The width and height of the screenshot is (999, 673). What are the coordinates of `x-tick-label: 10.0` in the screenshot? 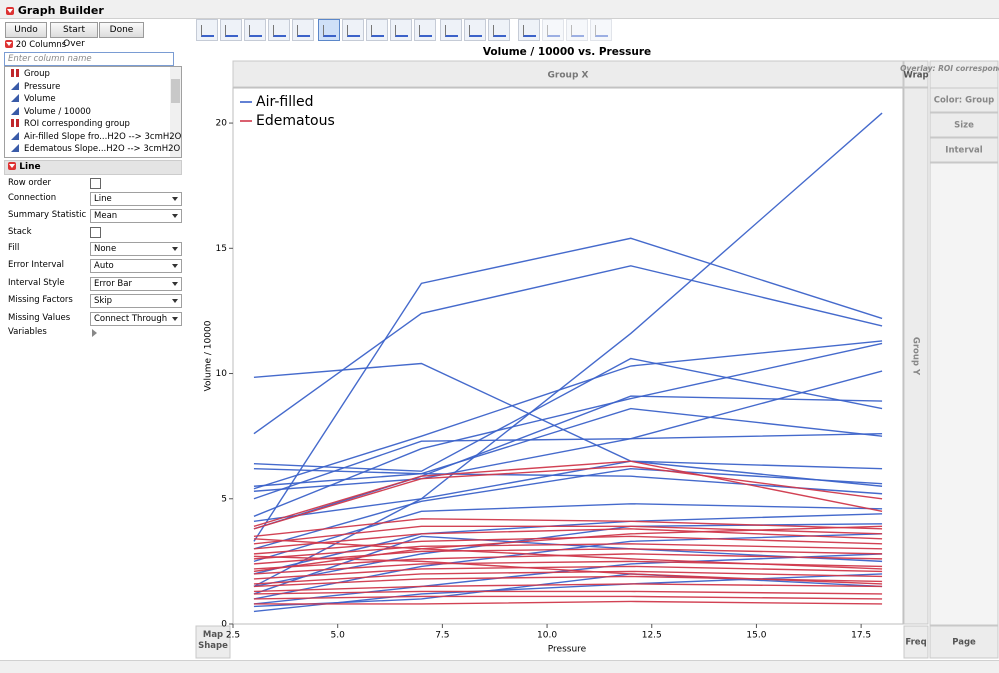 It's located at (547, 636).